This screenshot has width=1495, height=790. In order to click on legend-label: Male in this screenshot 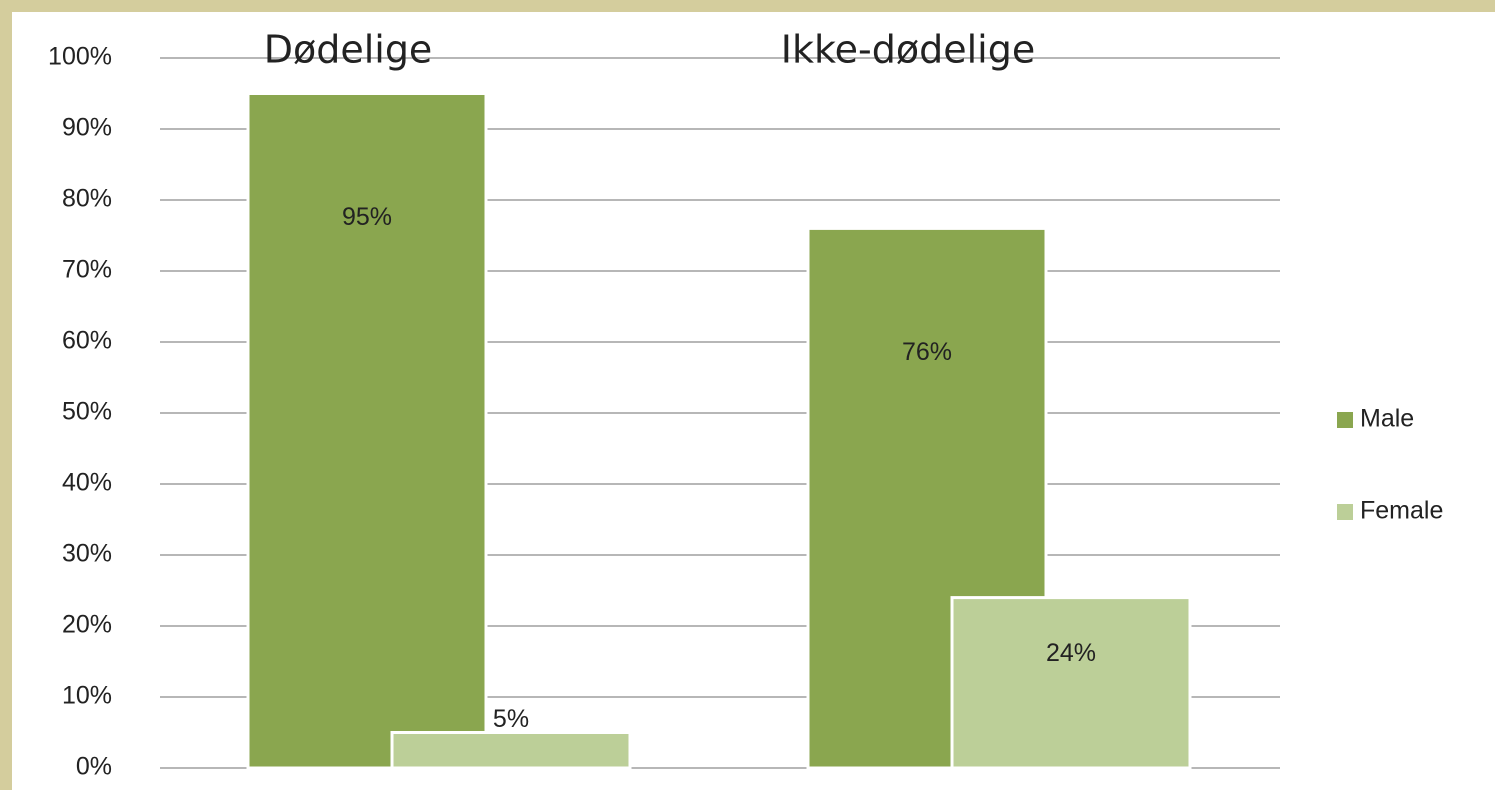, I will do `click(1387, 419)`.